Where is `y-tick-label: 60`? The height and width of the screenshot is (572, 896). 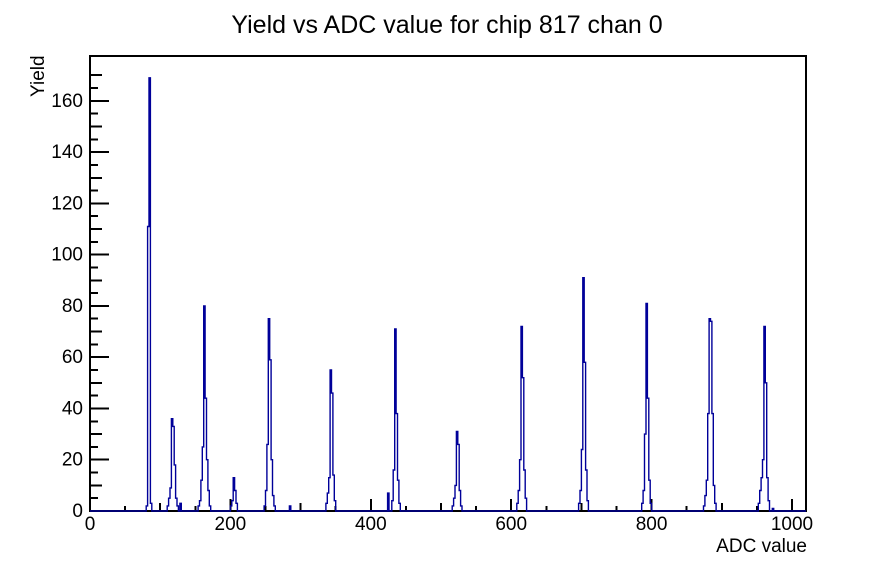
y-tick-label: 60 is located at coordinates (72, 357).